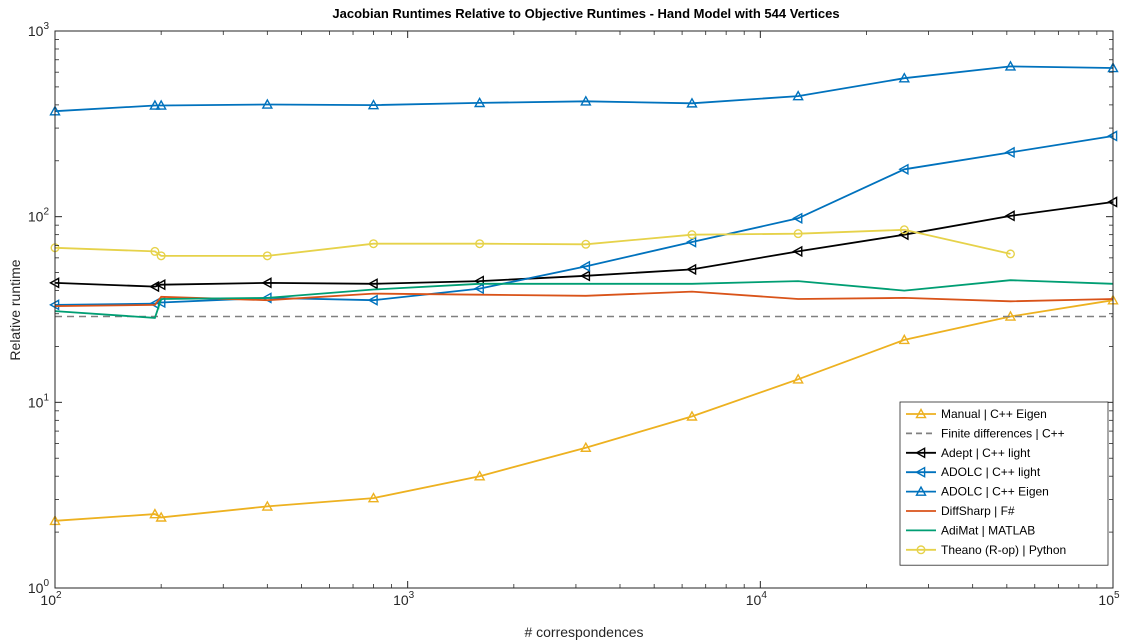  What do you see at coordinates (1003, 433) in the screenshot?
I see `legend-label: Finite differences | C++` at bounding box center [1003, 433].